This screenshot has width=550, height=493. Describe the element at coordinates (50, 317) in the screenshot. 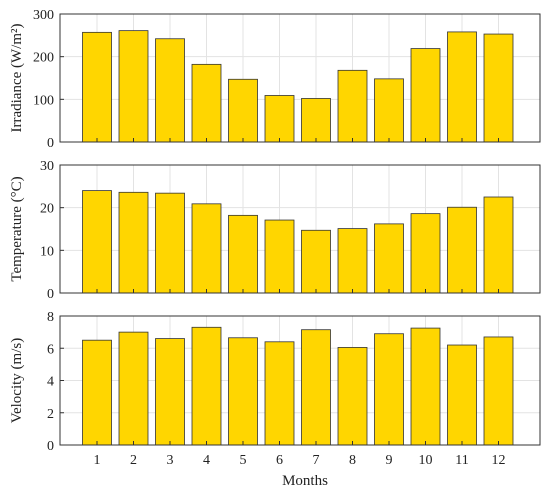

I see `y-tick-label: 8` at that location.